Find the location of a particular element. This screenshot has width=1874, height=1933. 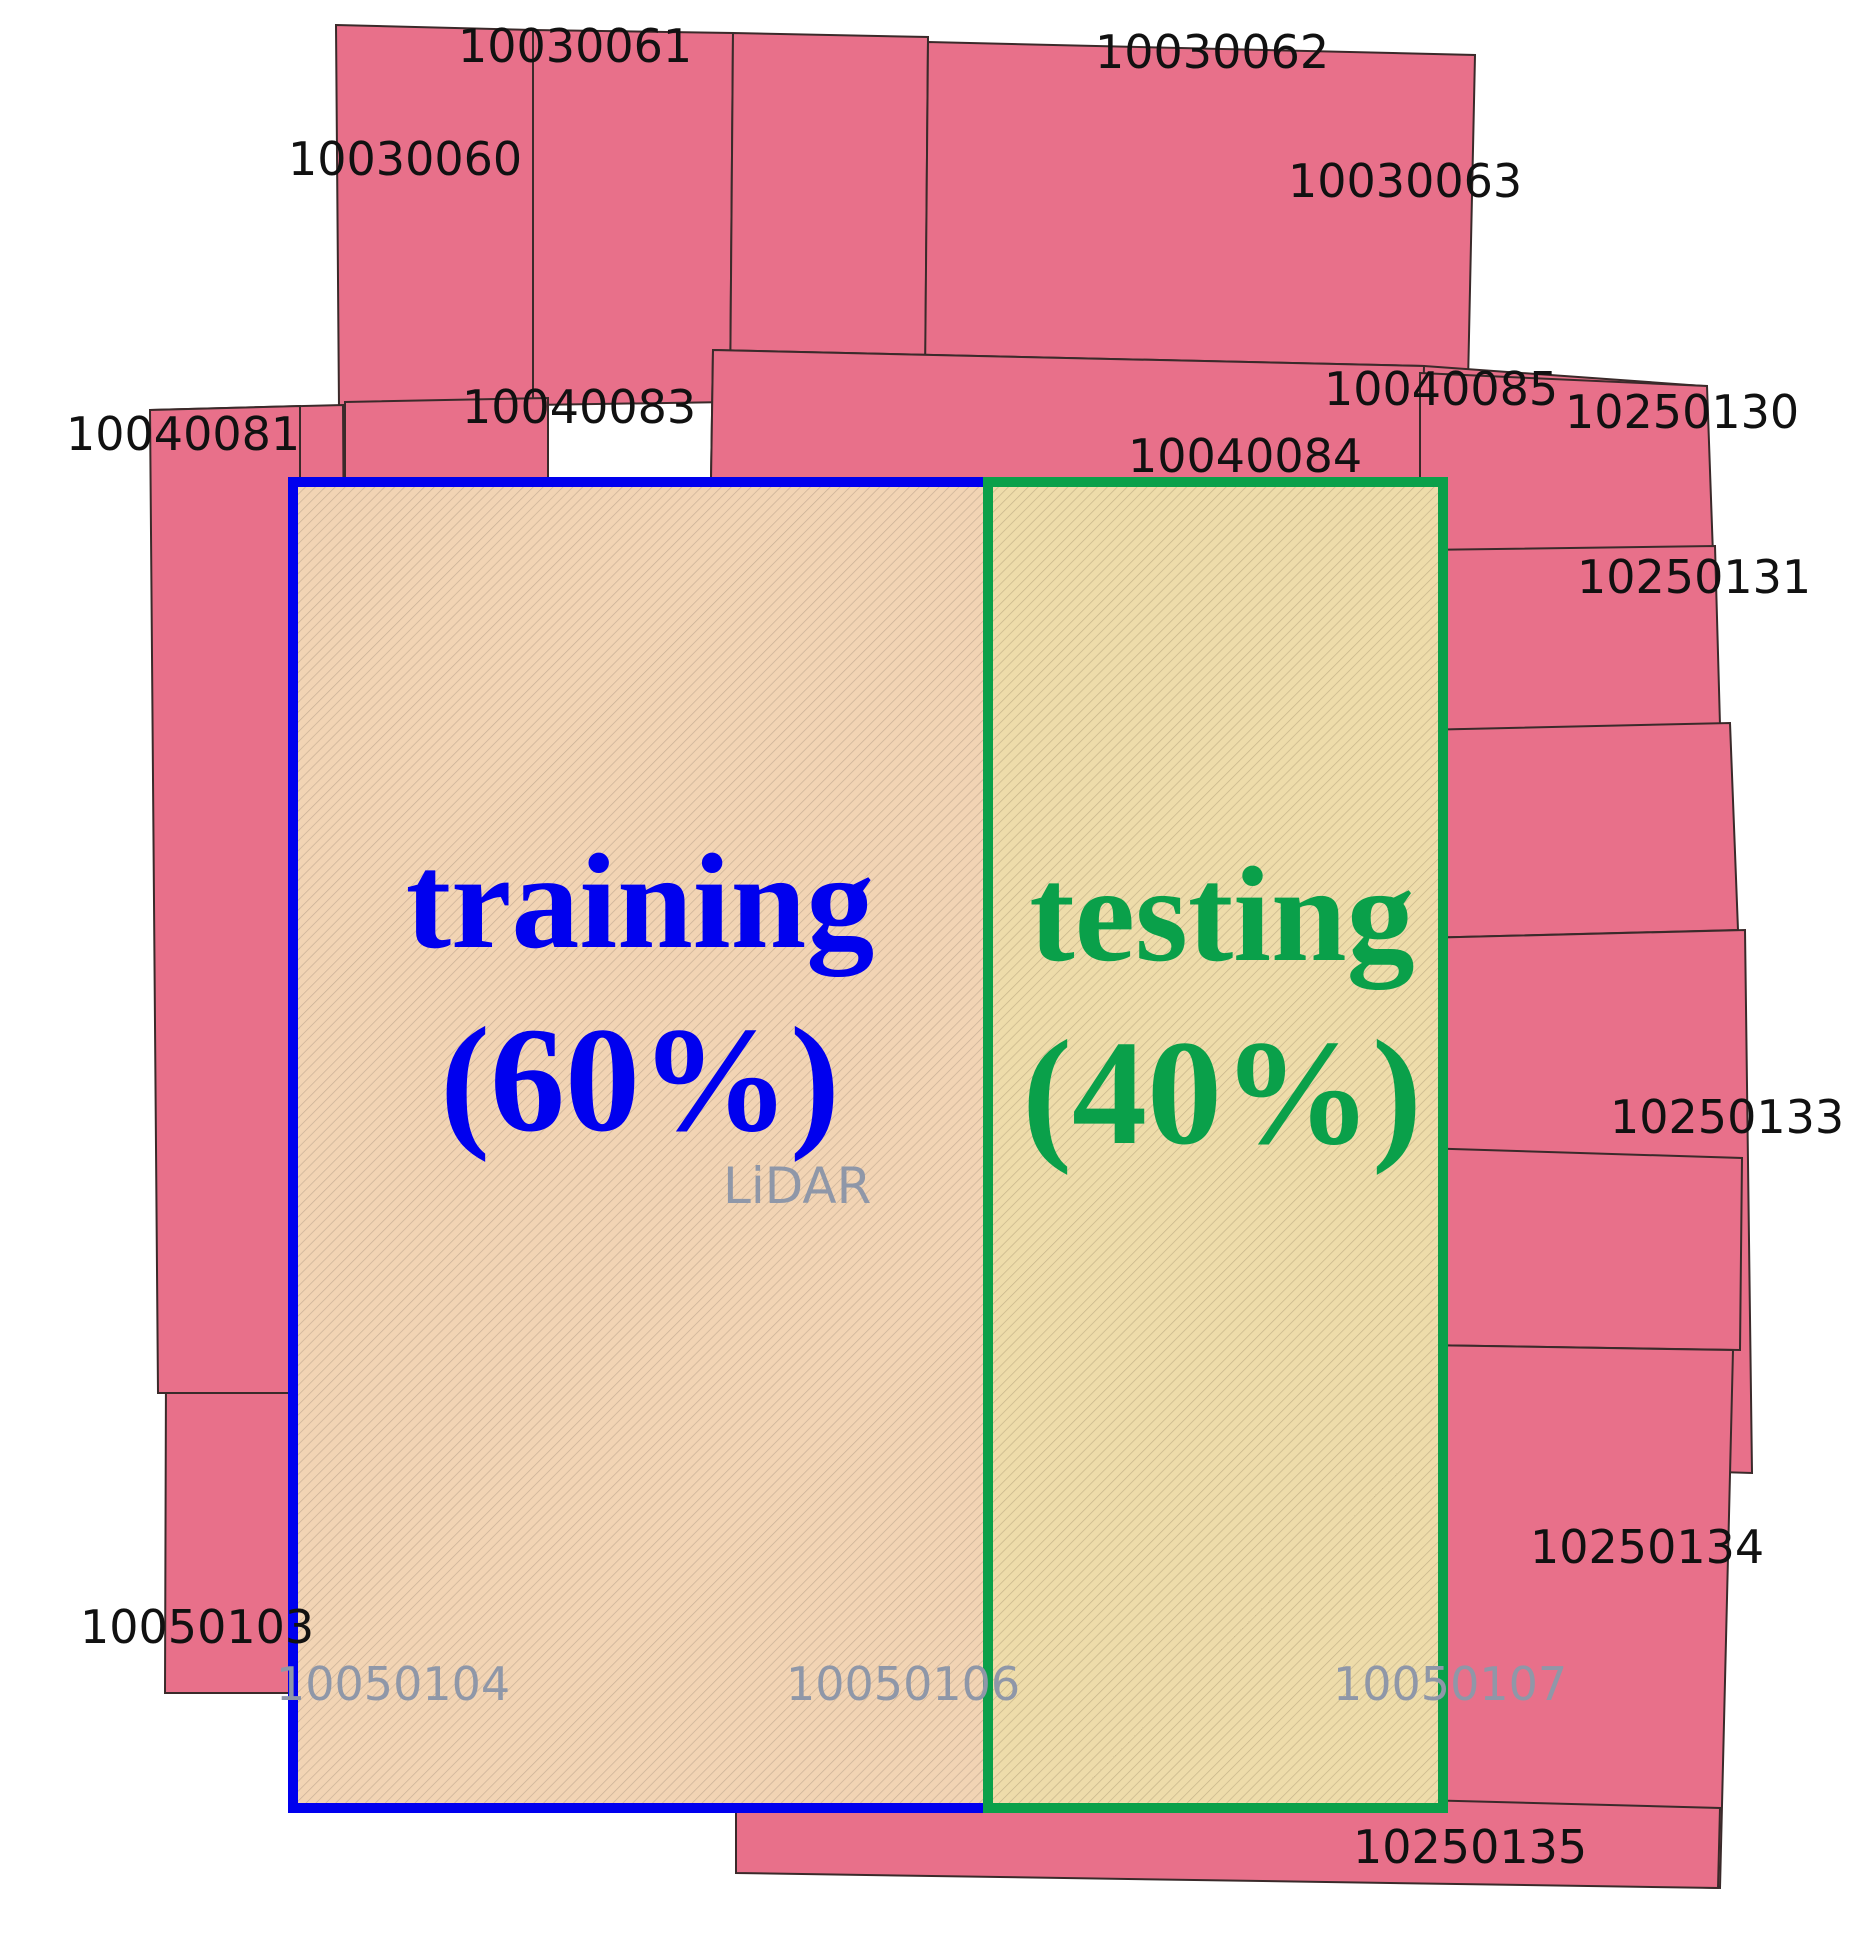

tile-label: 10250133 is located at coordinates (1727, 1117).